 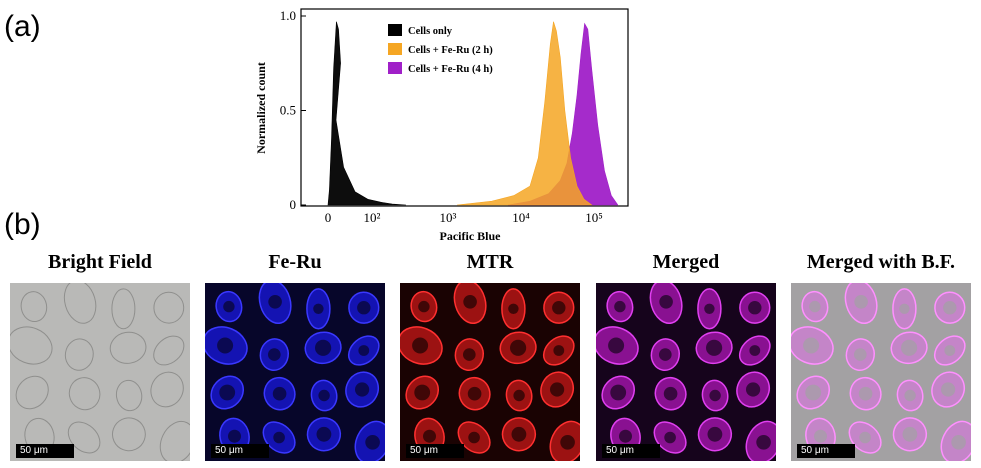 What do you see at coordinates (288, 110) in the screenshot?
I see `y-tick-label: 0.5` at bounding box center [288, 110].